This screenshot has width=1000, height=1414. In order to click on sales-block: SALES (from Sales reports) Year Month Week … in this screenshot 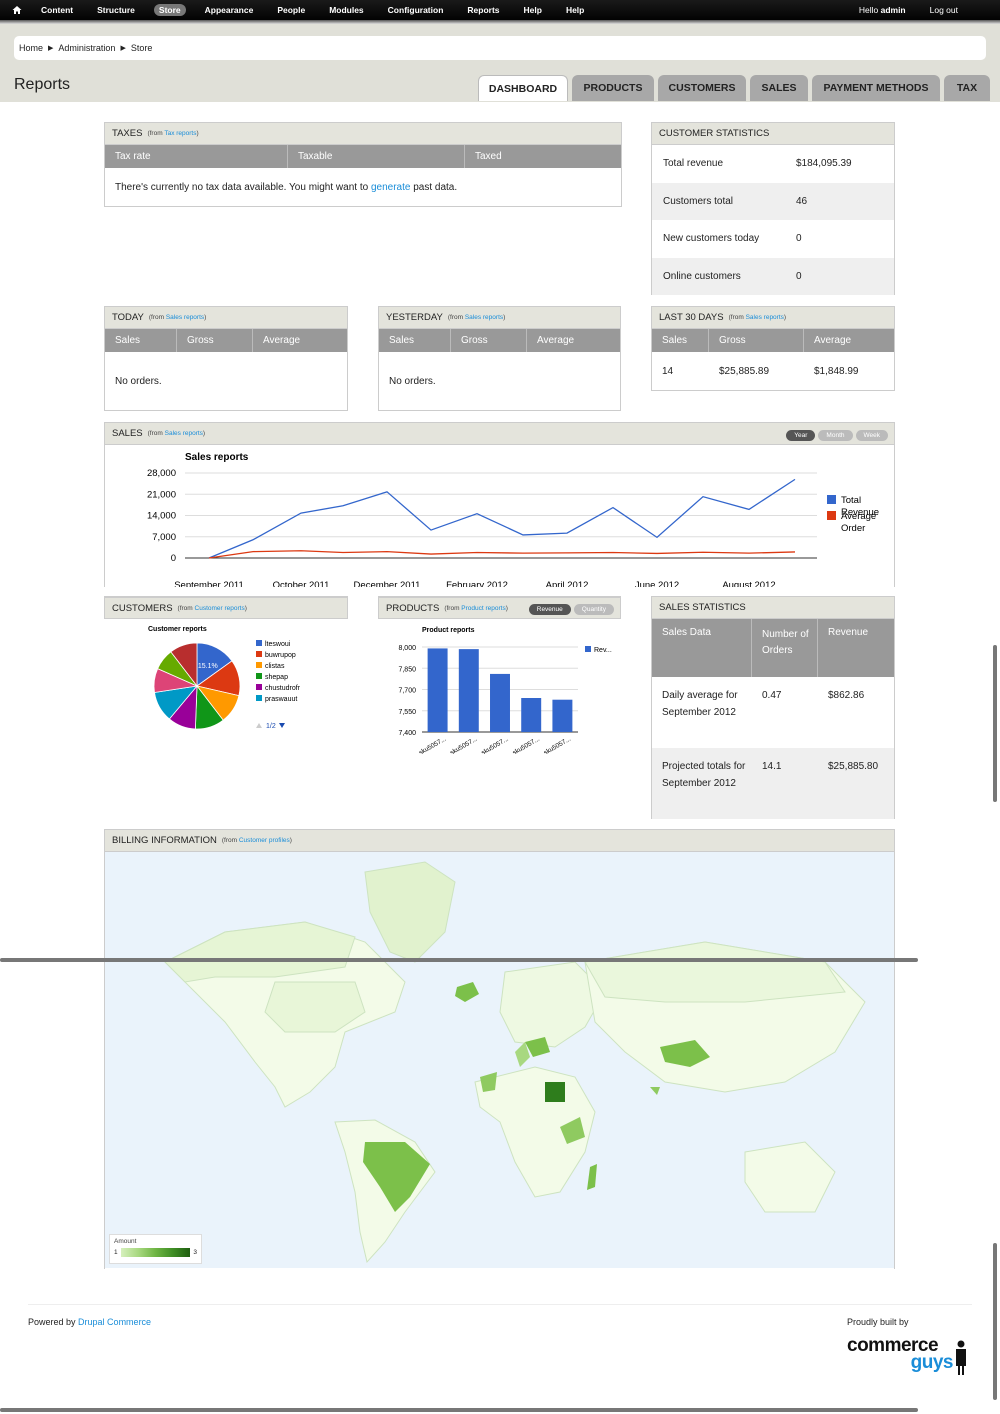, I will do `click(499, 504)`.